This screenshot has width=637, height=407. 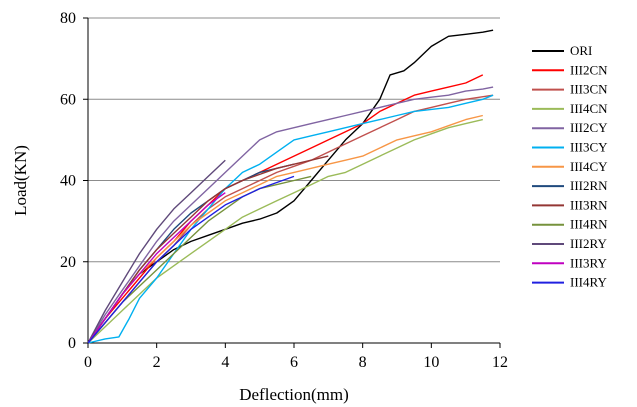 I want to click on y-tick-label: 40, so click(x=68, y=181).